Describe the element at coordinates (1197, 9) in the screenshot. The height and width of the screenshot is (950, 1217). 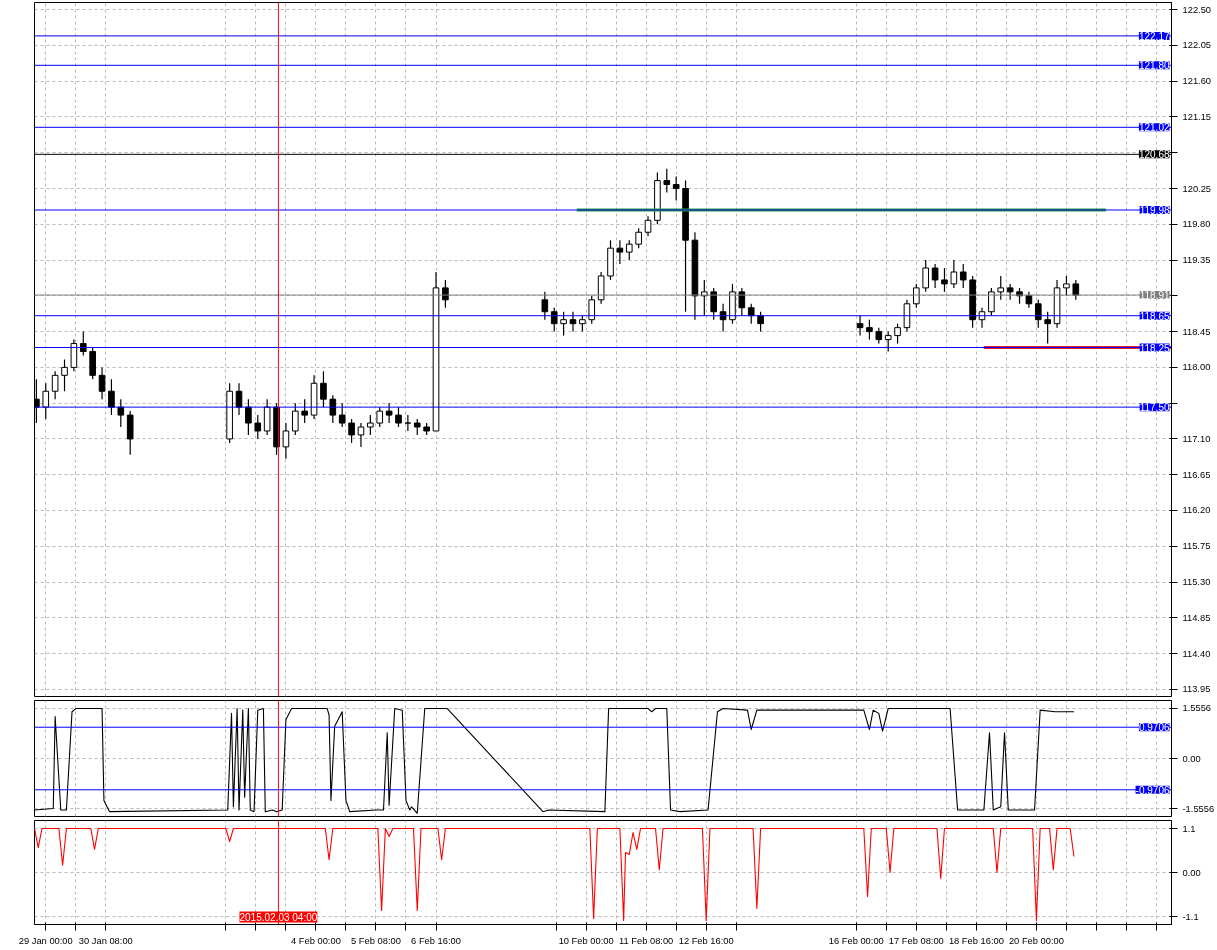
I see `y-tick-label: 122.50` at that location.